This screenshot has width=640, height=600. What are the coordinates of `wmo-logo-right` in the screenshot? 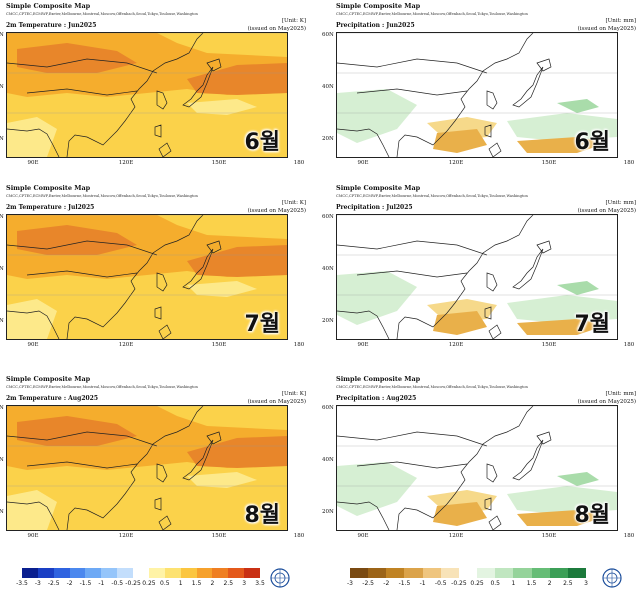 It's located at (612, 578).